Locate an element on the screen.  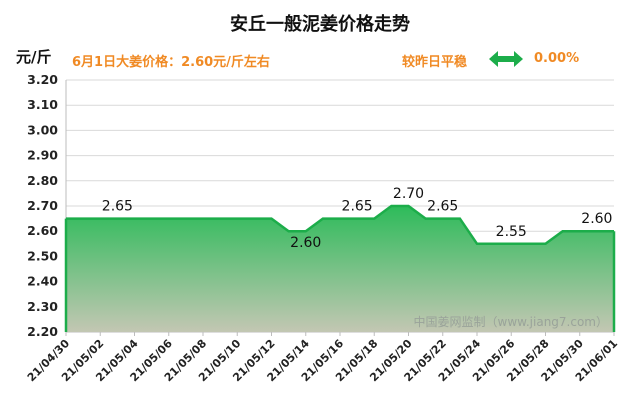
y-tick-label: 2.40 is located at coordinates (42, 281).